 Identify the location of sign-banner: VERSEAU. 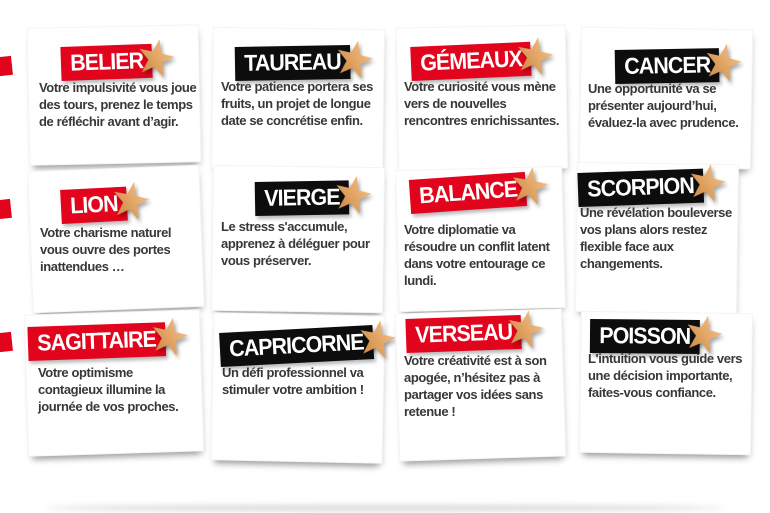
(474, 331).